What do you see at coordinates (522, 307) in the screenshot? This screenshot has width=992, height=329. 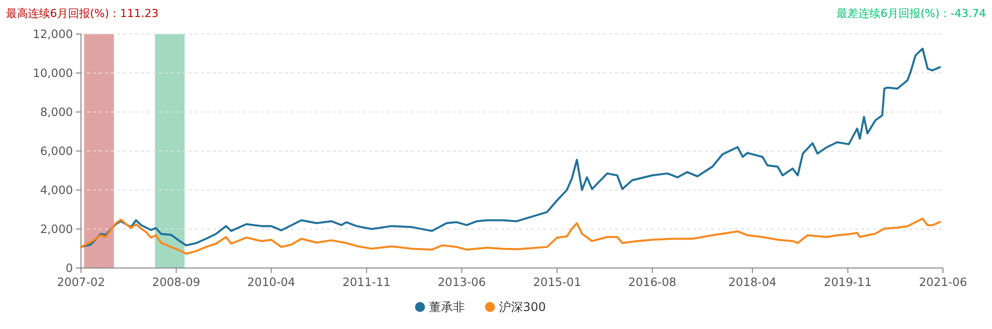 I see `legend-label: 沪深300` at bounding box center [522, 307].